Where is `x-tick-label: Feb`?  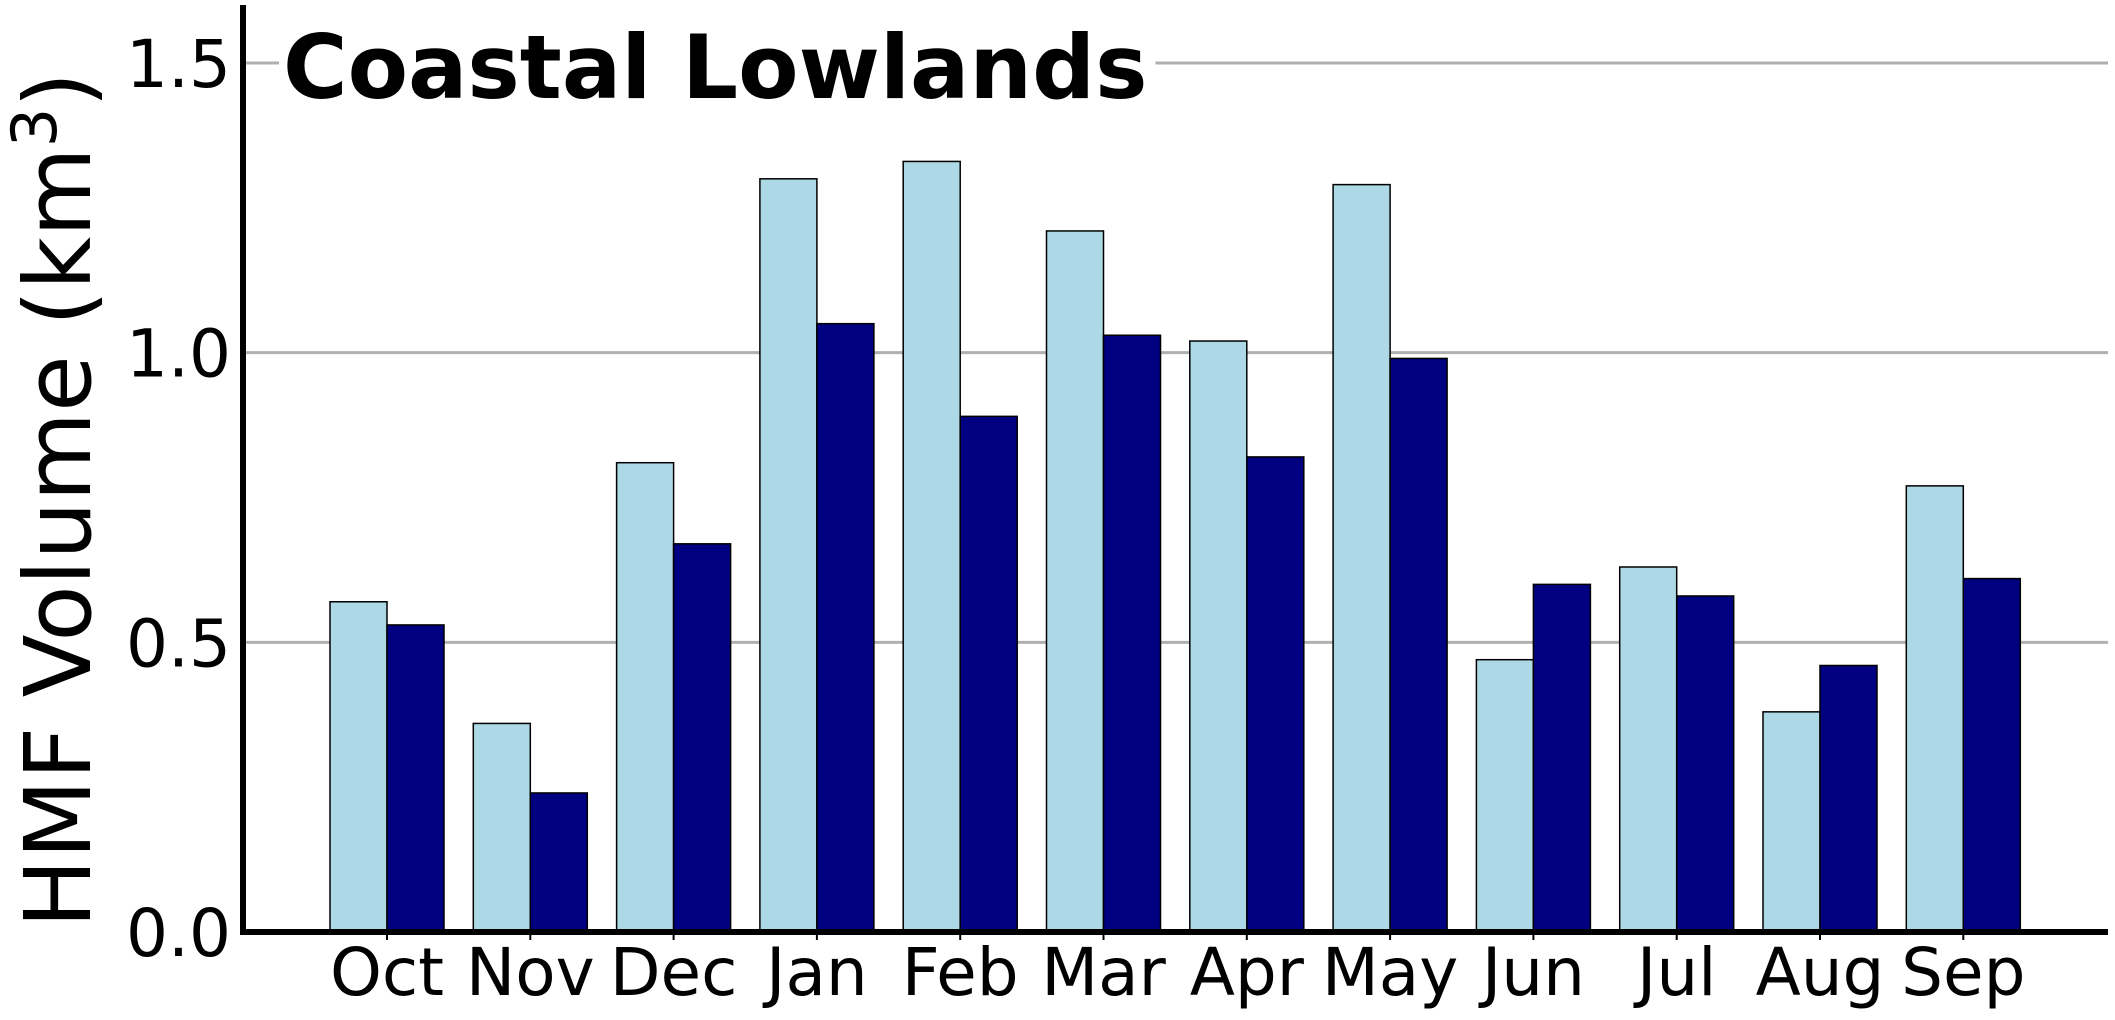
x-tick-label: Feb is located at coordinates (960, 972).